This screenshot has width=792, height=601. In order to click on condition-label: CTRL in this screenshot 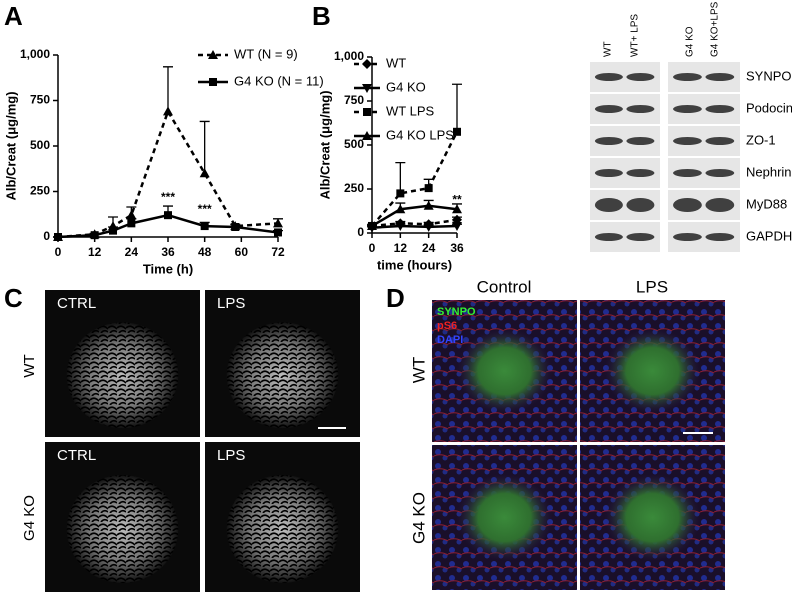, I will do `click(76, 455)`.